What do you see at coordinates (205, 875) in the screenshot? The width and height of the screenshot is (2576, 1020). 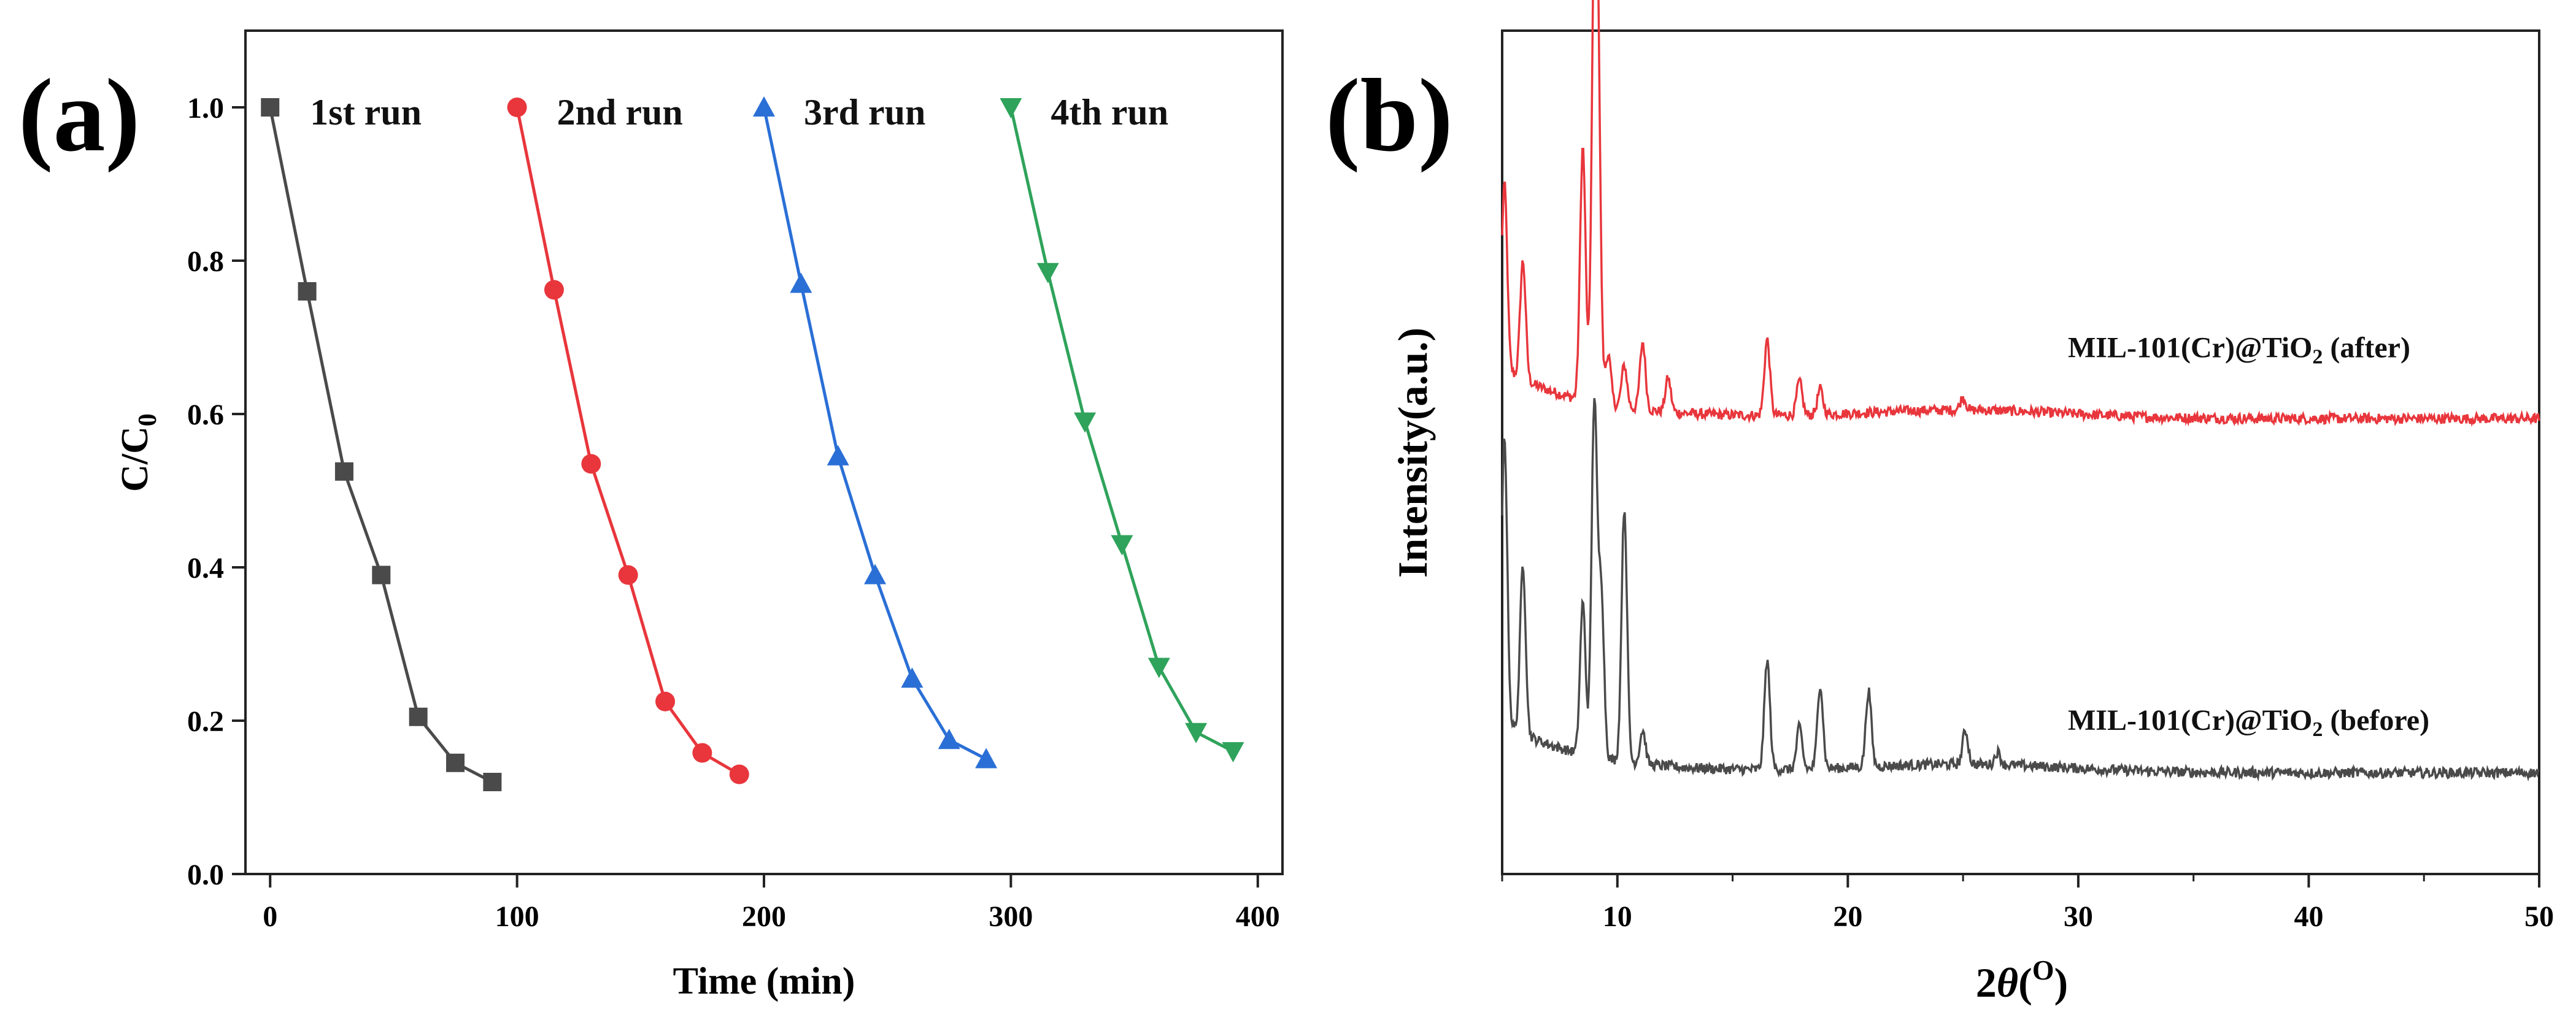 I see `y-tick-label: 0.0` at bounding box center [205, 875].